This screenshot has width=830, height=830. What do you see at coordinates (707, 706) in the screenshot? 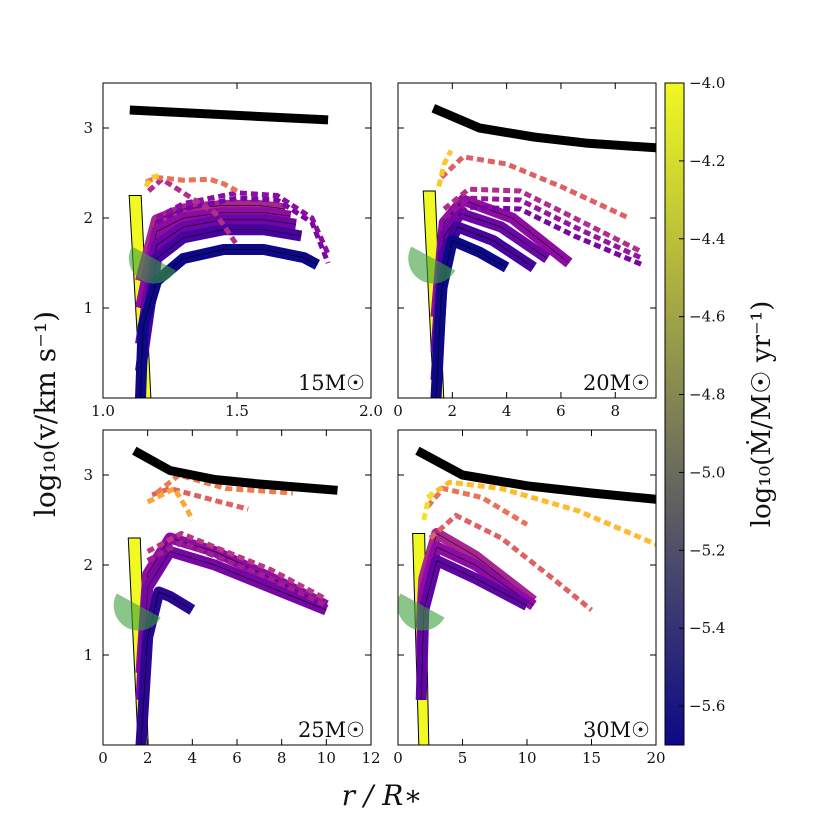
I see `colorbar-tick-label: −5.6` at bounding box center [707, 706].